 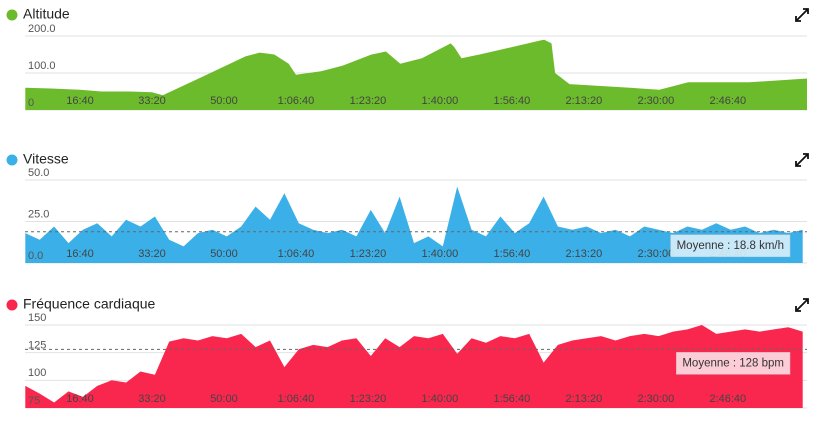 I want to click on y-tick-label: 200.0, so click(x=42, y=29).